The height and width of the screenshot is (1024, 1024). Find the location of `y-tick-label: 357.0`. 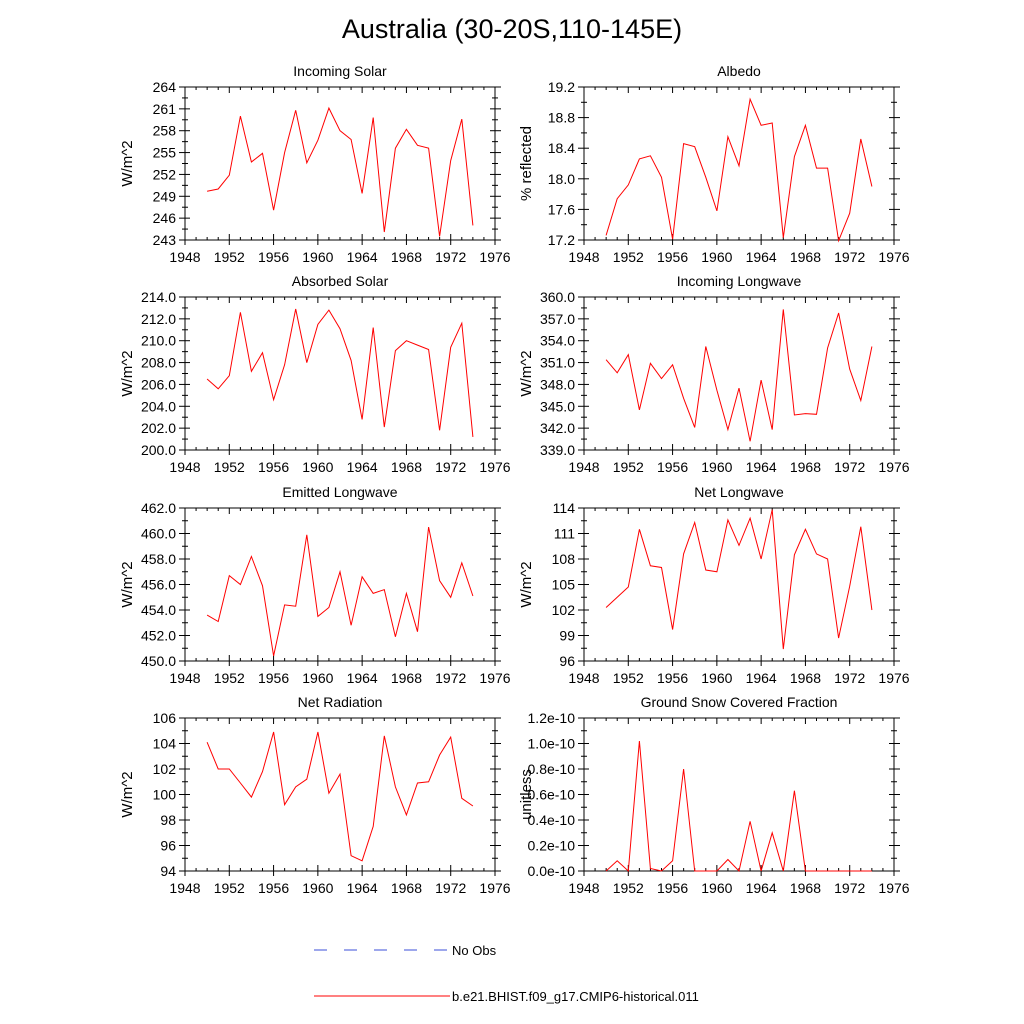

y-tick-label: 357.0 is located at coordinates (557, 319).